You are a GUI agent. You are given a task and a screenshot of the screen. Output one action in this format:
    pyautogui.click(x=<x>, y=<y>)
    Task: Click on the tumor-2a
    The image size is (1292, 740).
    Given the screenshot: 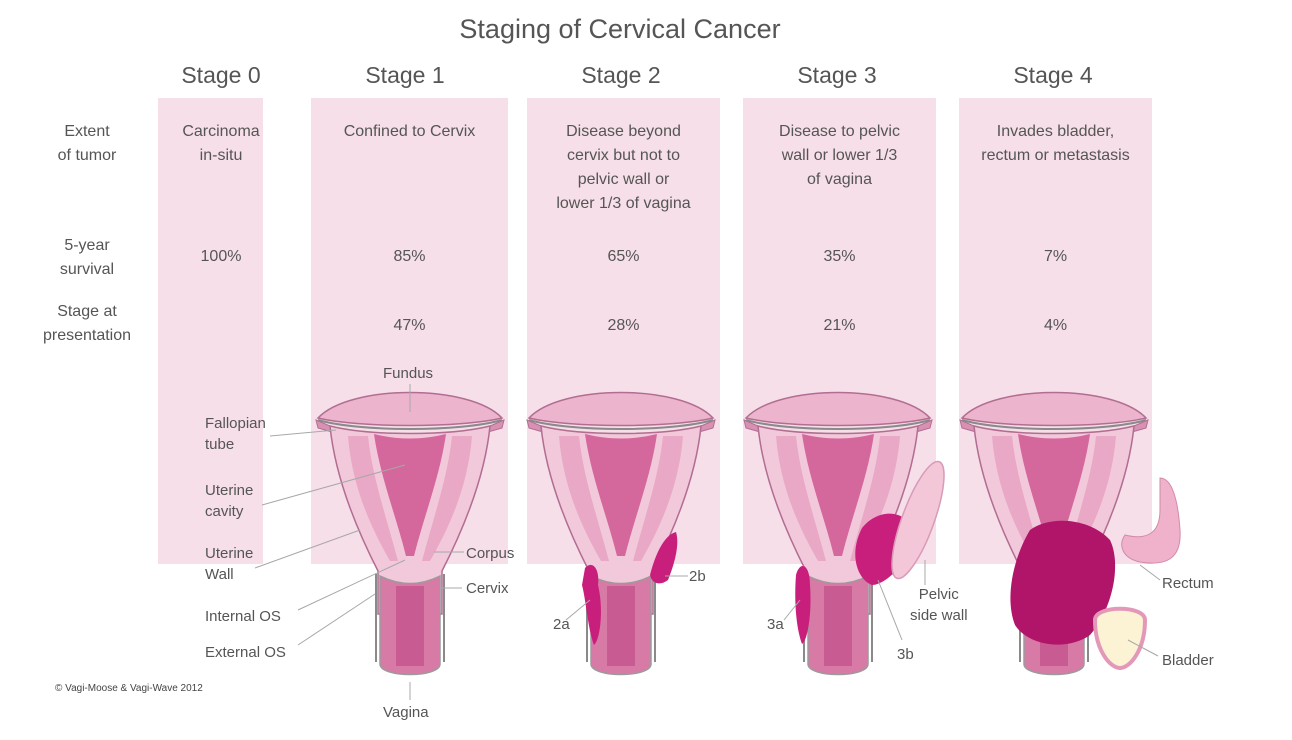 What is the action you would take?
    pyautogui.click(x=591, y=604)
    